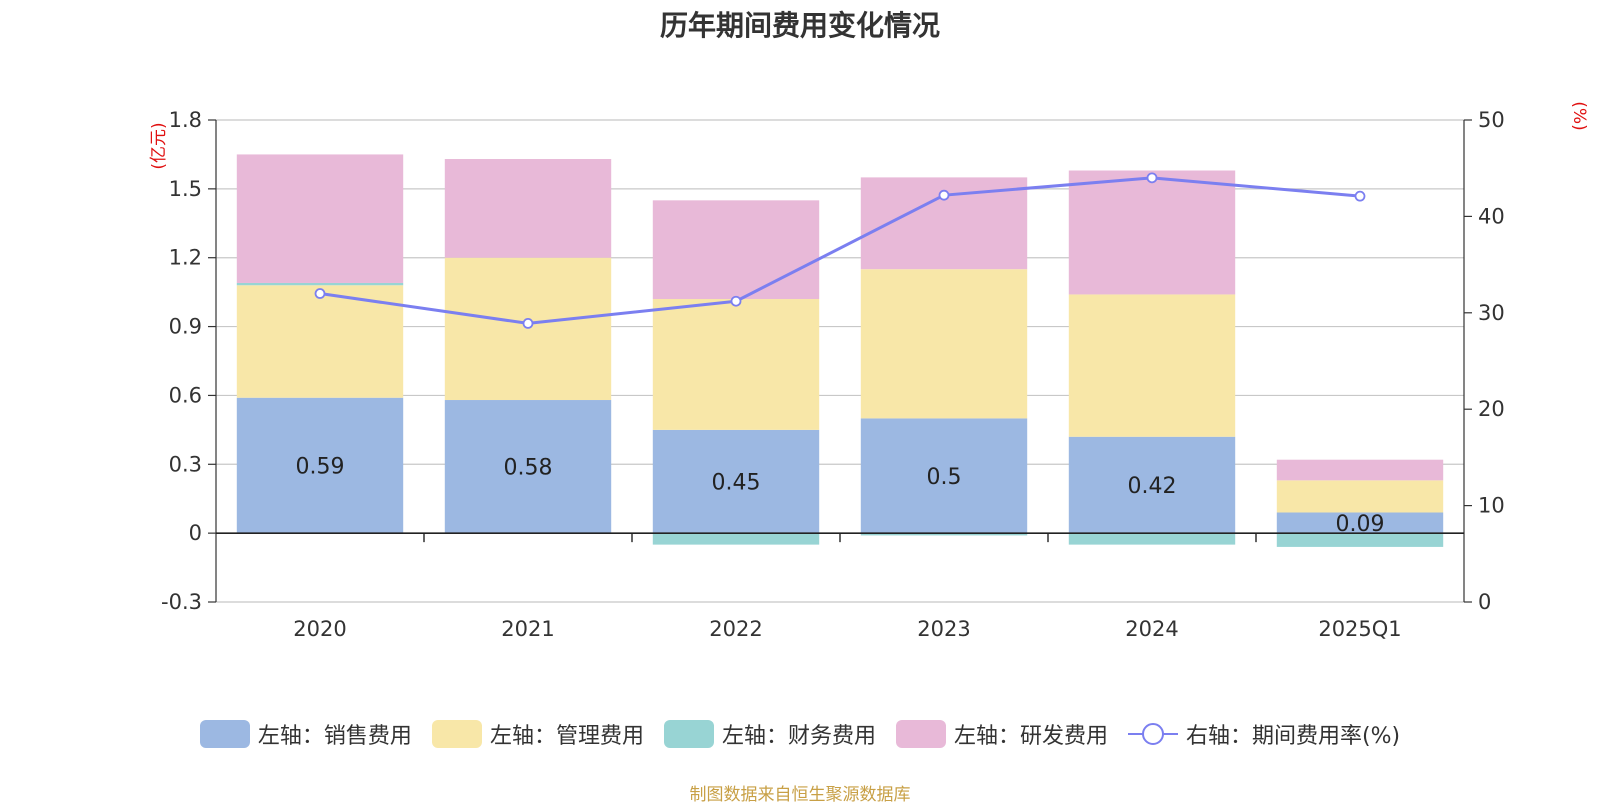  I want to click on legend-label: 右轴：期间费用率(%), so click(1293, 736).